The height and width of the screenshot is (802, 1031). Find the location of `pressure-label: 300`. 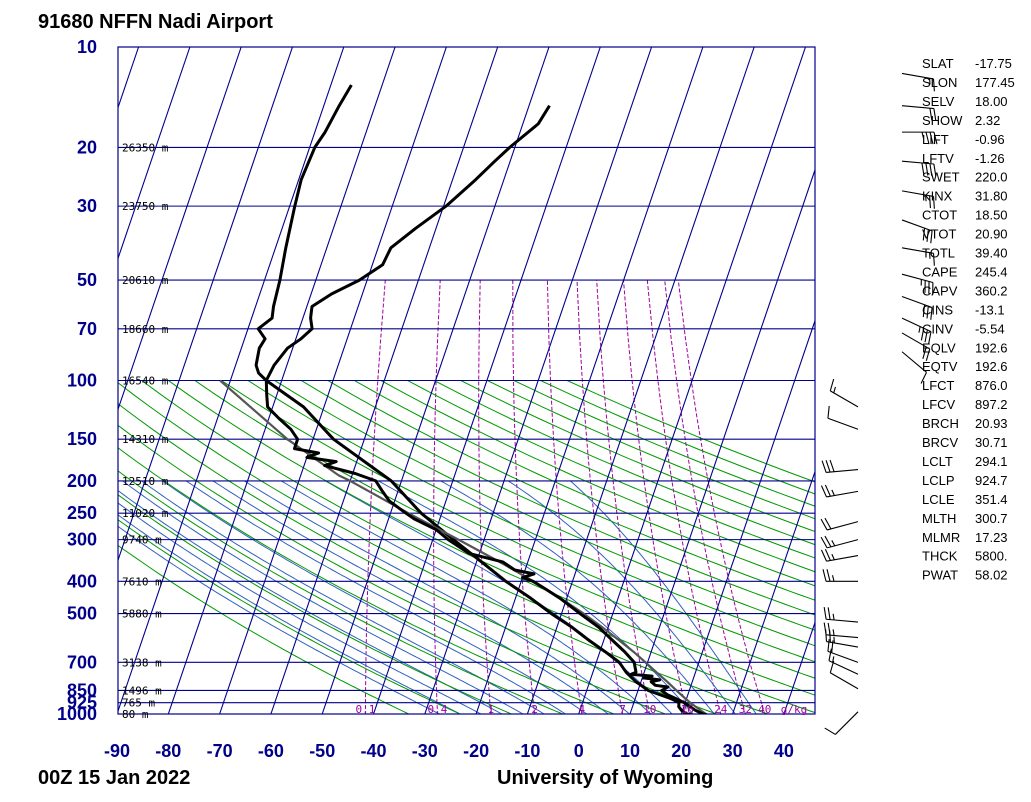

pressure-label: 300 is located at coordinates (82, 540).